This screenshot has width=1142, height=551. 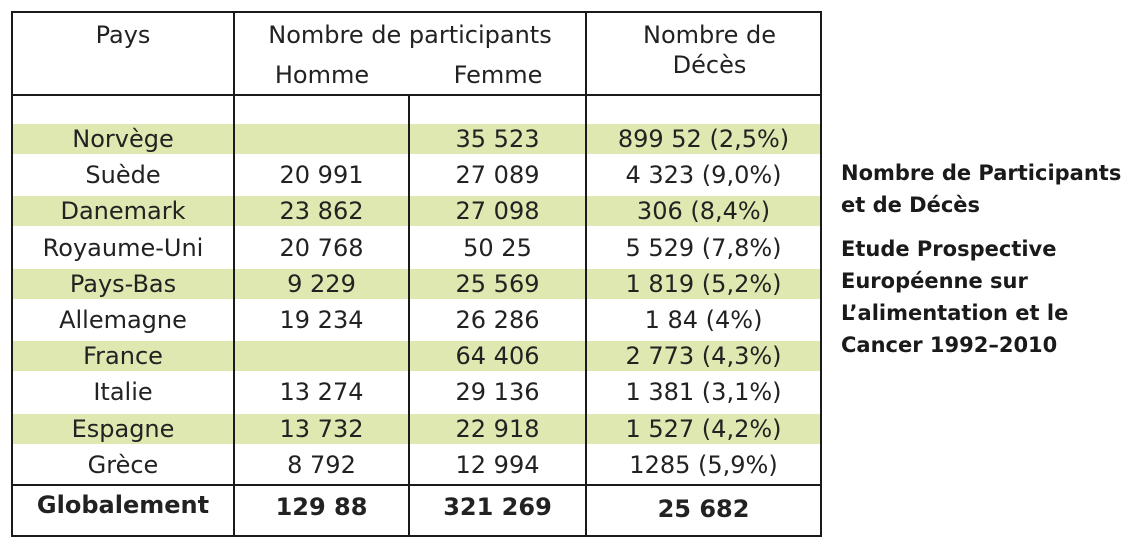 I want to click on cell-deces: 899 52 (2,5%), so click(x=703, y=139).